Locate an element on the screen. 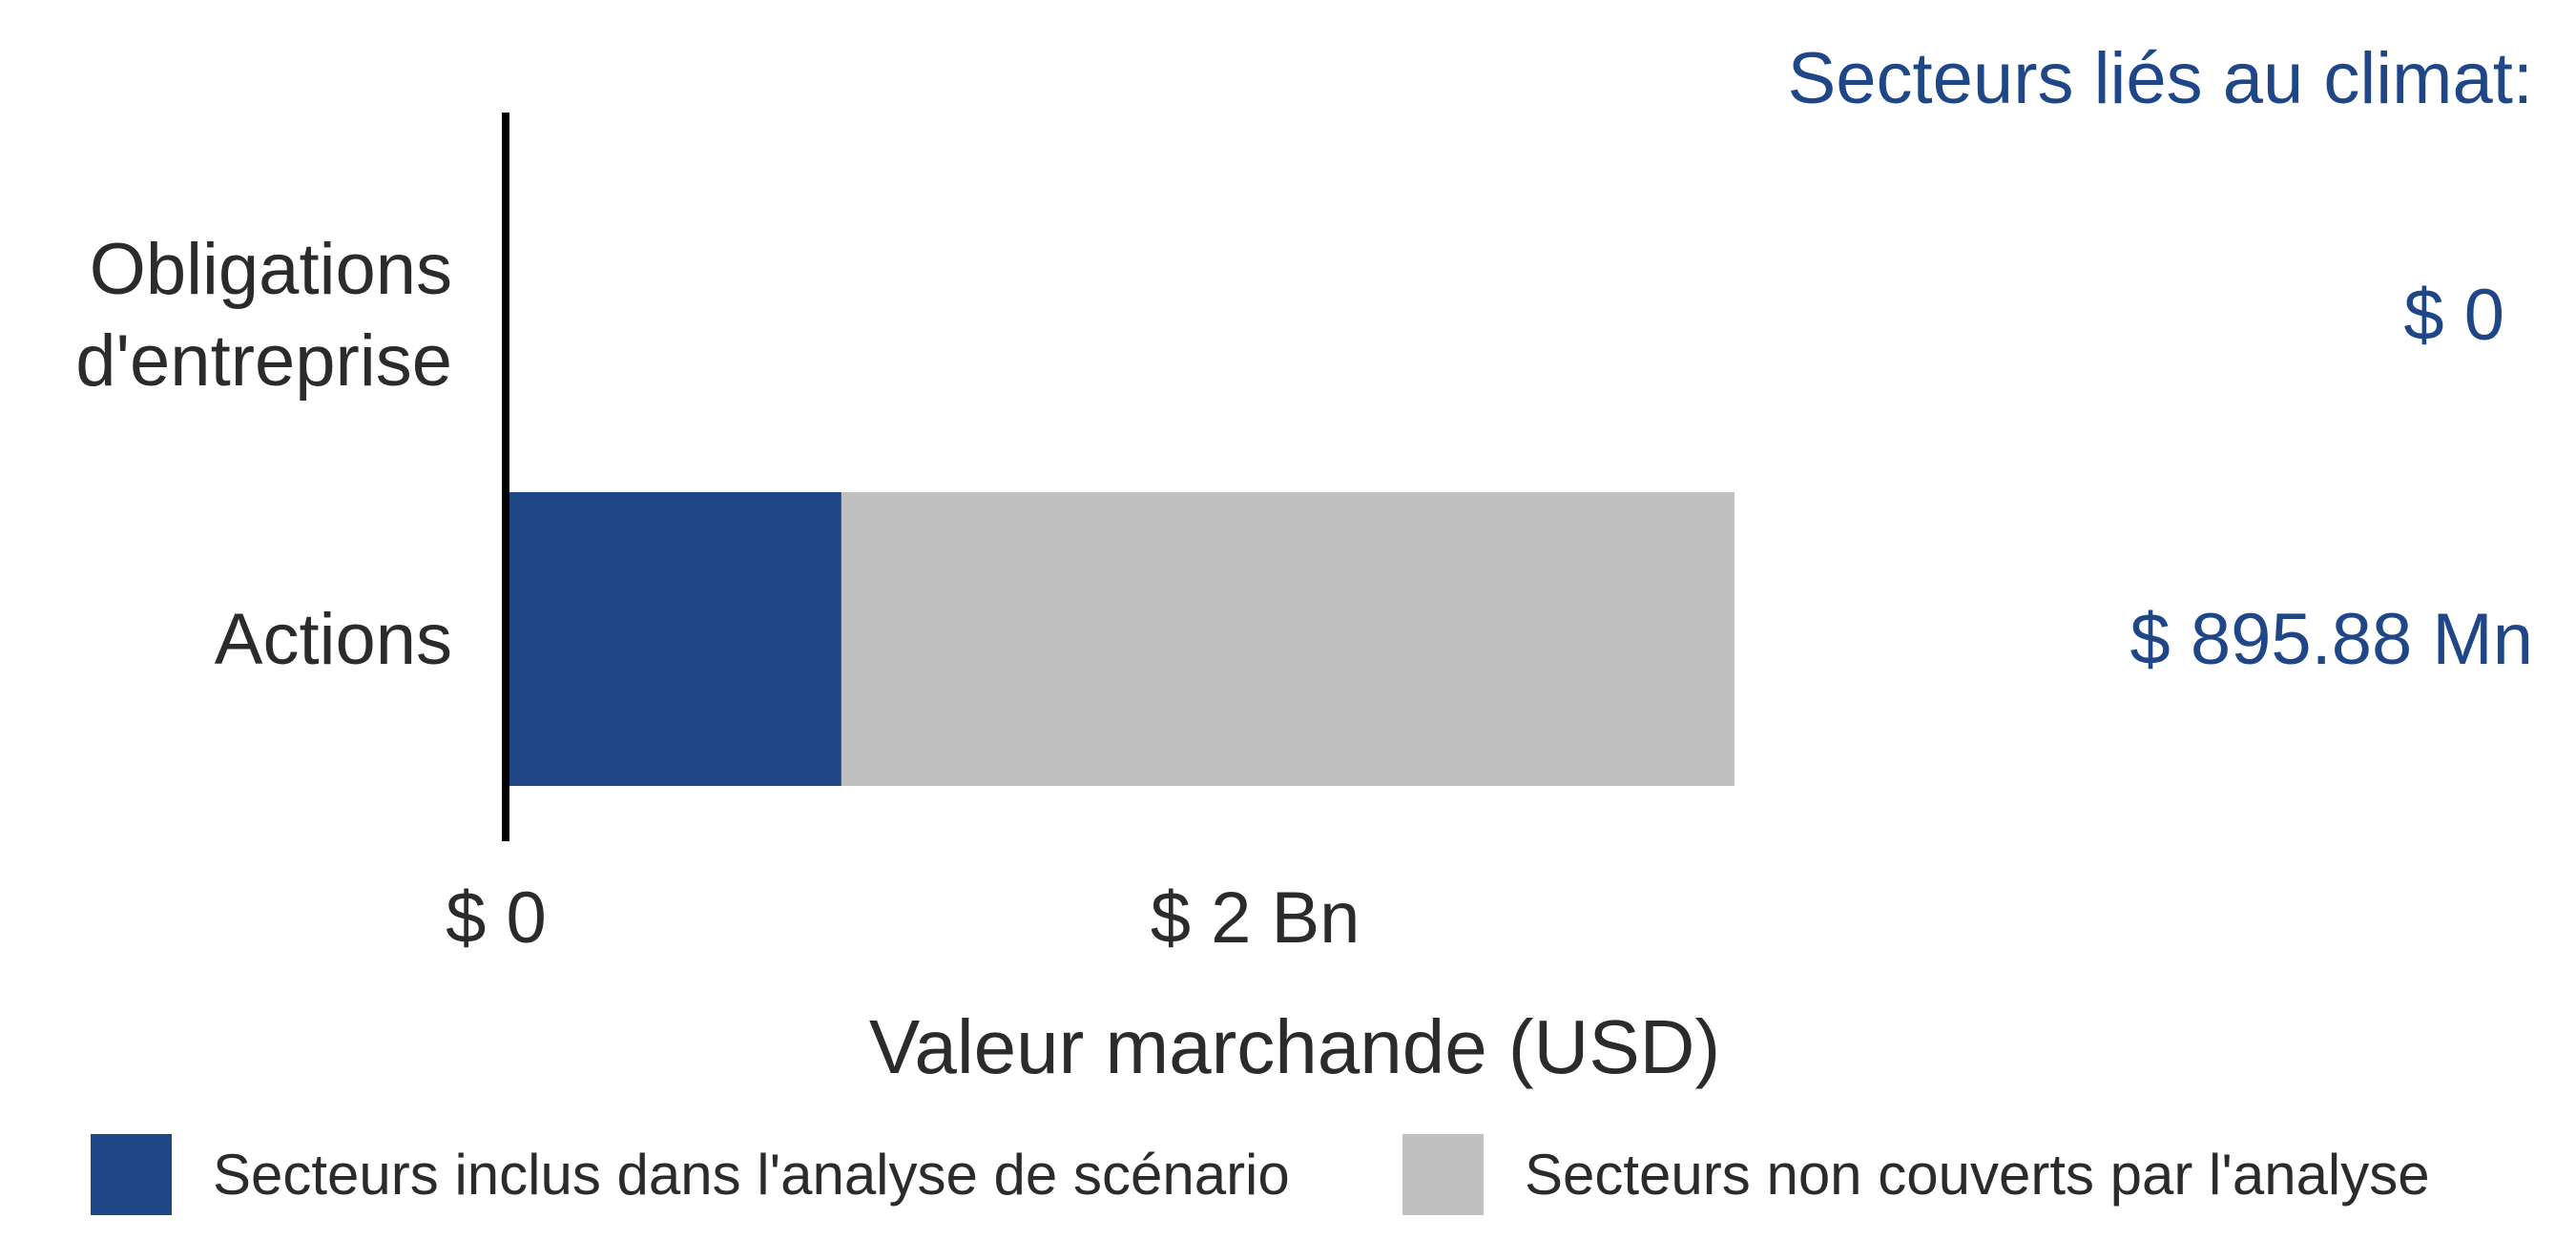 The width and height of the screenshot is (2576, 1259). x-axis-title: Valeur marchande (USD) is located at coordinates (1294, 1046).